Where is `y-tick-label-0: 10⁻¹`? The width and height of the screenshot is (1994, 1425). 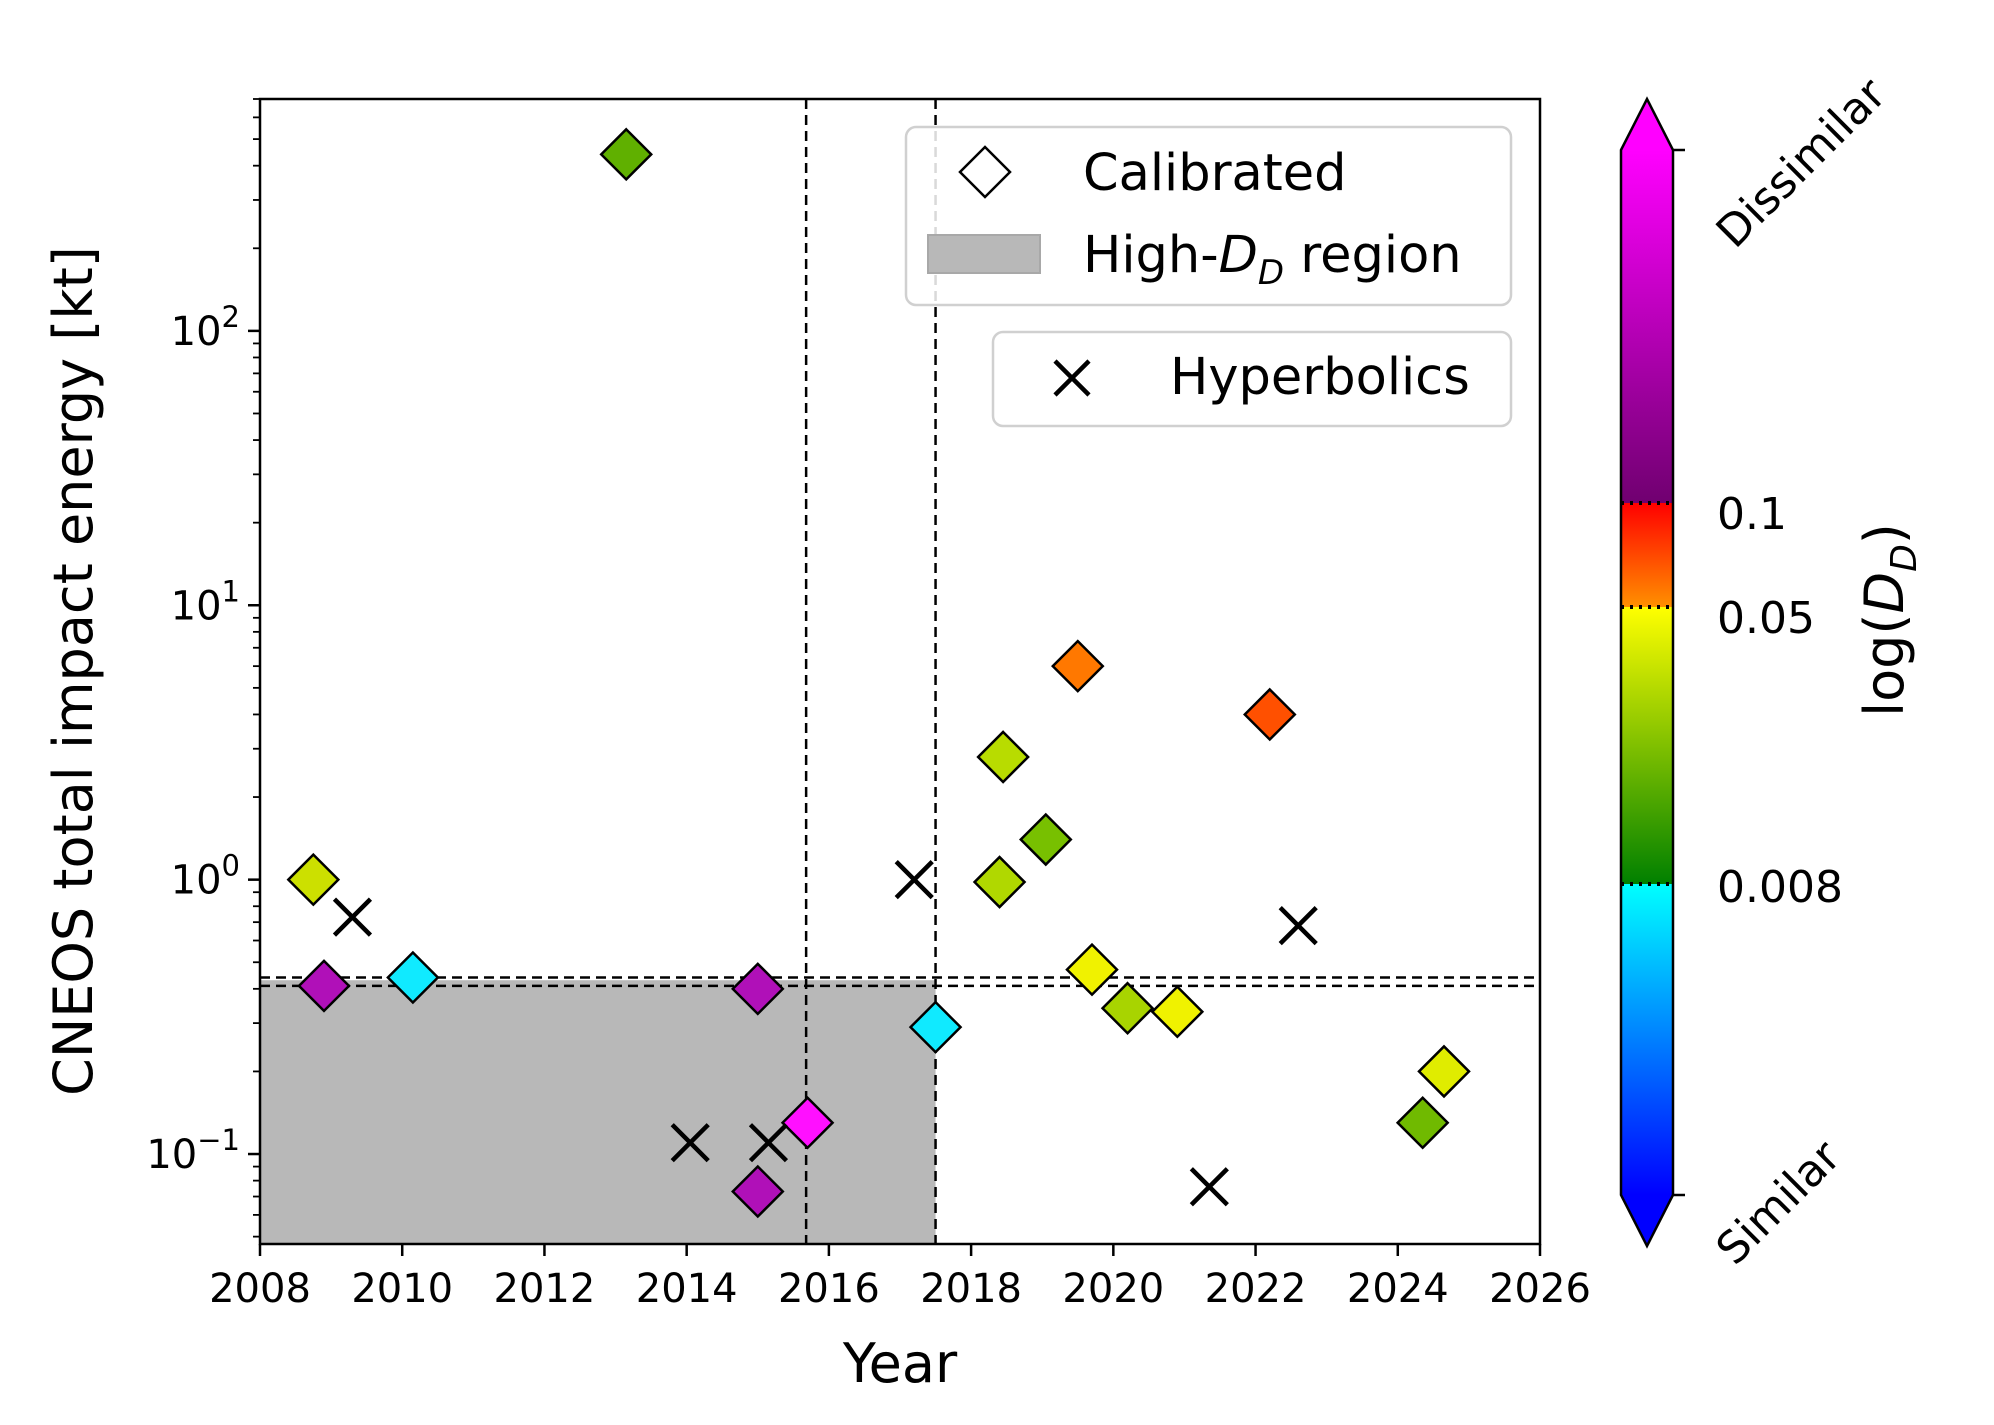 y-tick-label-0: 10⁻¹ is located at coordinates (193, 1150).